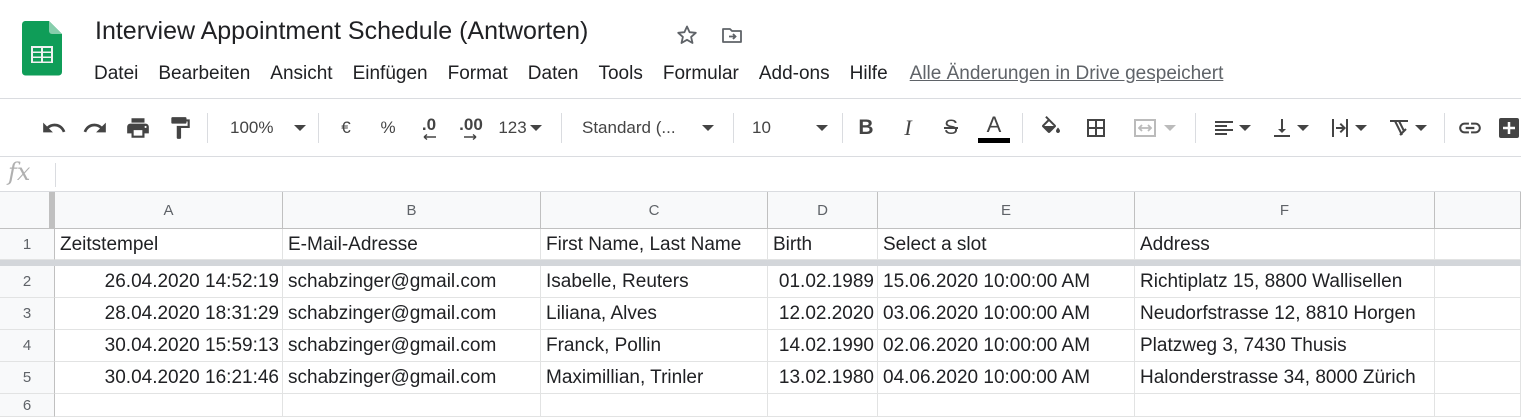  What do you see at coordinates (1406, 128) in the screenshot?
I see `text-rotation-icon` at bounding box center [1406, 128].